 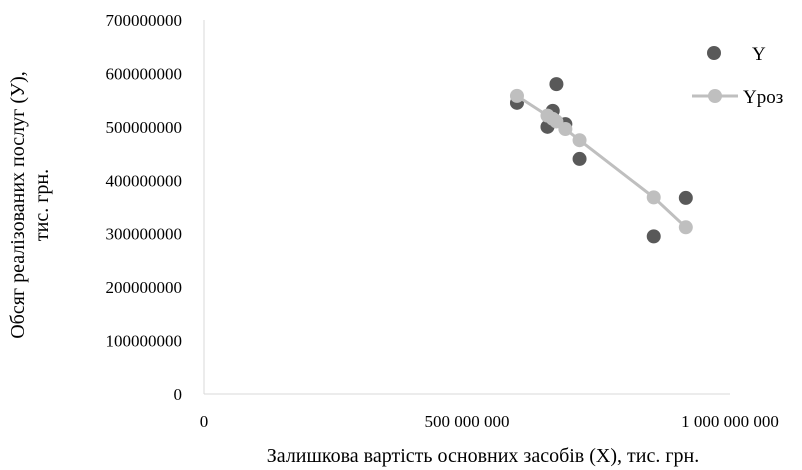 What do you see at coordinates (144, 341) in the screenshot?
I see `y-tick-label: 100000000` at bounding box center [144, 341].